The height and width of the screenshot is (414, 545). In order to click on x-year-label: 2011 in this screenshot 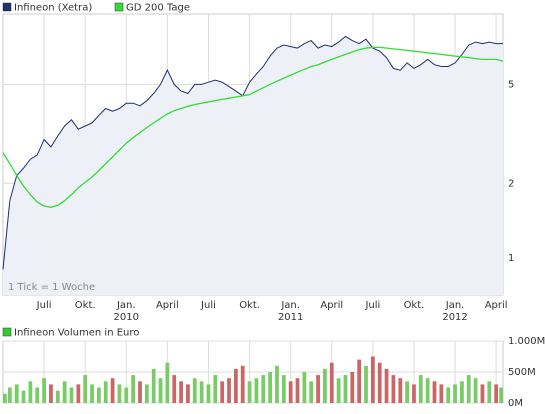, I will do `click(290, 317)`.